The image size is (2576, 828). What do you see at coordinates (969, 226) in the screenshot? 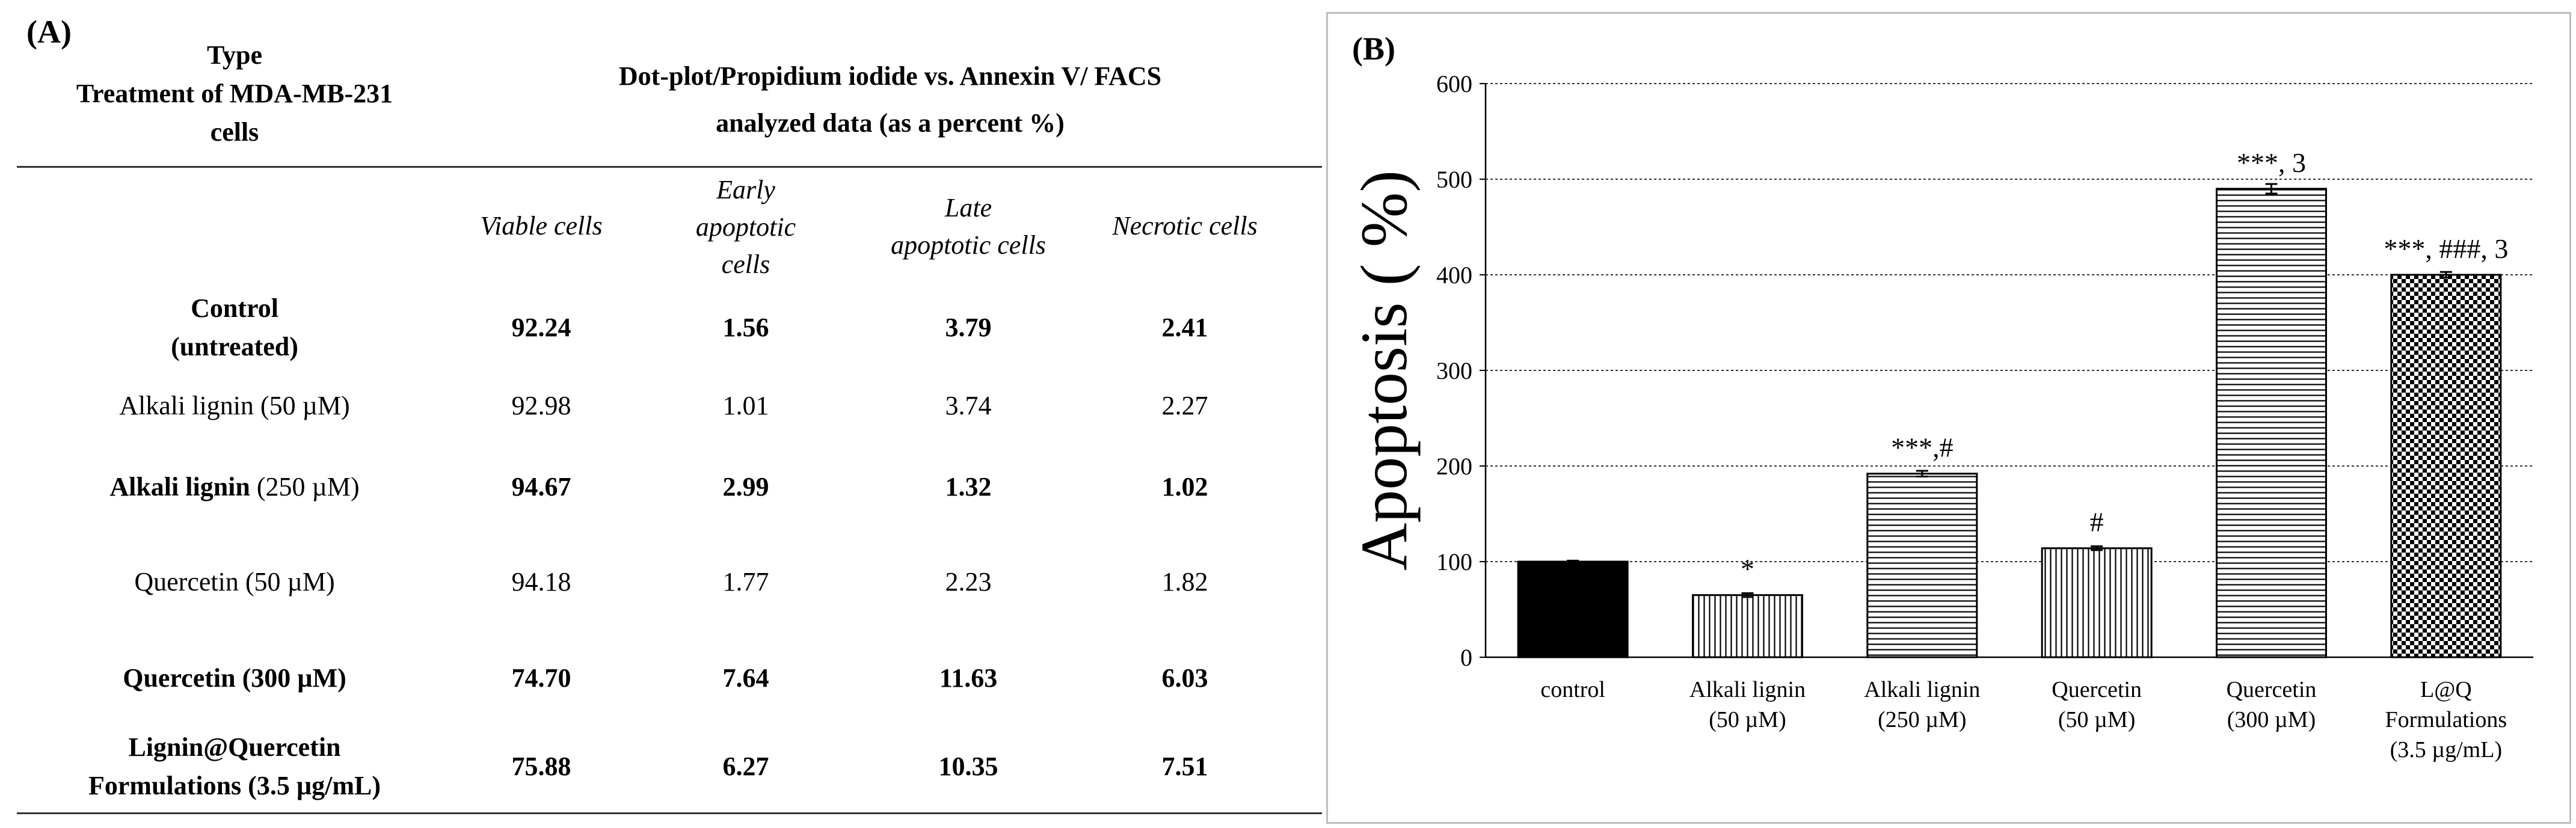
I see `column-header-late: Late apoptotic cells` at bounding box center [969, 226].